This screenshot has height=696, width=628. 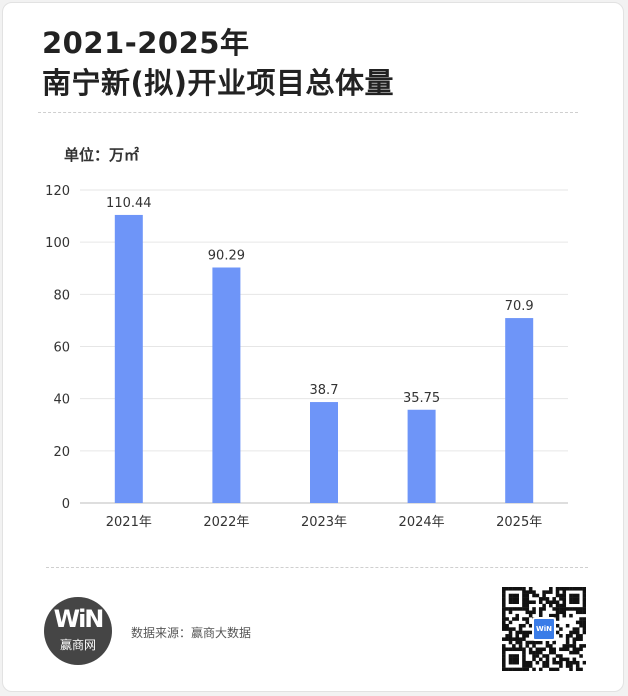 I want to click on x-tick-label: 2024年, so click(x=422, y=522).